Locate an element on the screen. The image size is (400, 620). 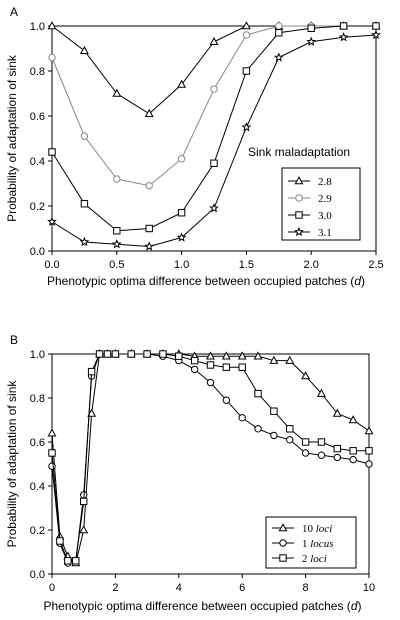
y-axis-title: Probability of adaptation of sink is located at coordinates (12, 138).